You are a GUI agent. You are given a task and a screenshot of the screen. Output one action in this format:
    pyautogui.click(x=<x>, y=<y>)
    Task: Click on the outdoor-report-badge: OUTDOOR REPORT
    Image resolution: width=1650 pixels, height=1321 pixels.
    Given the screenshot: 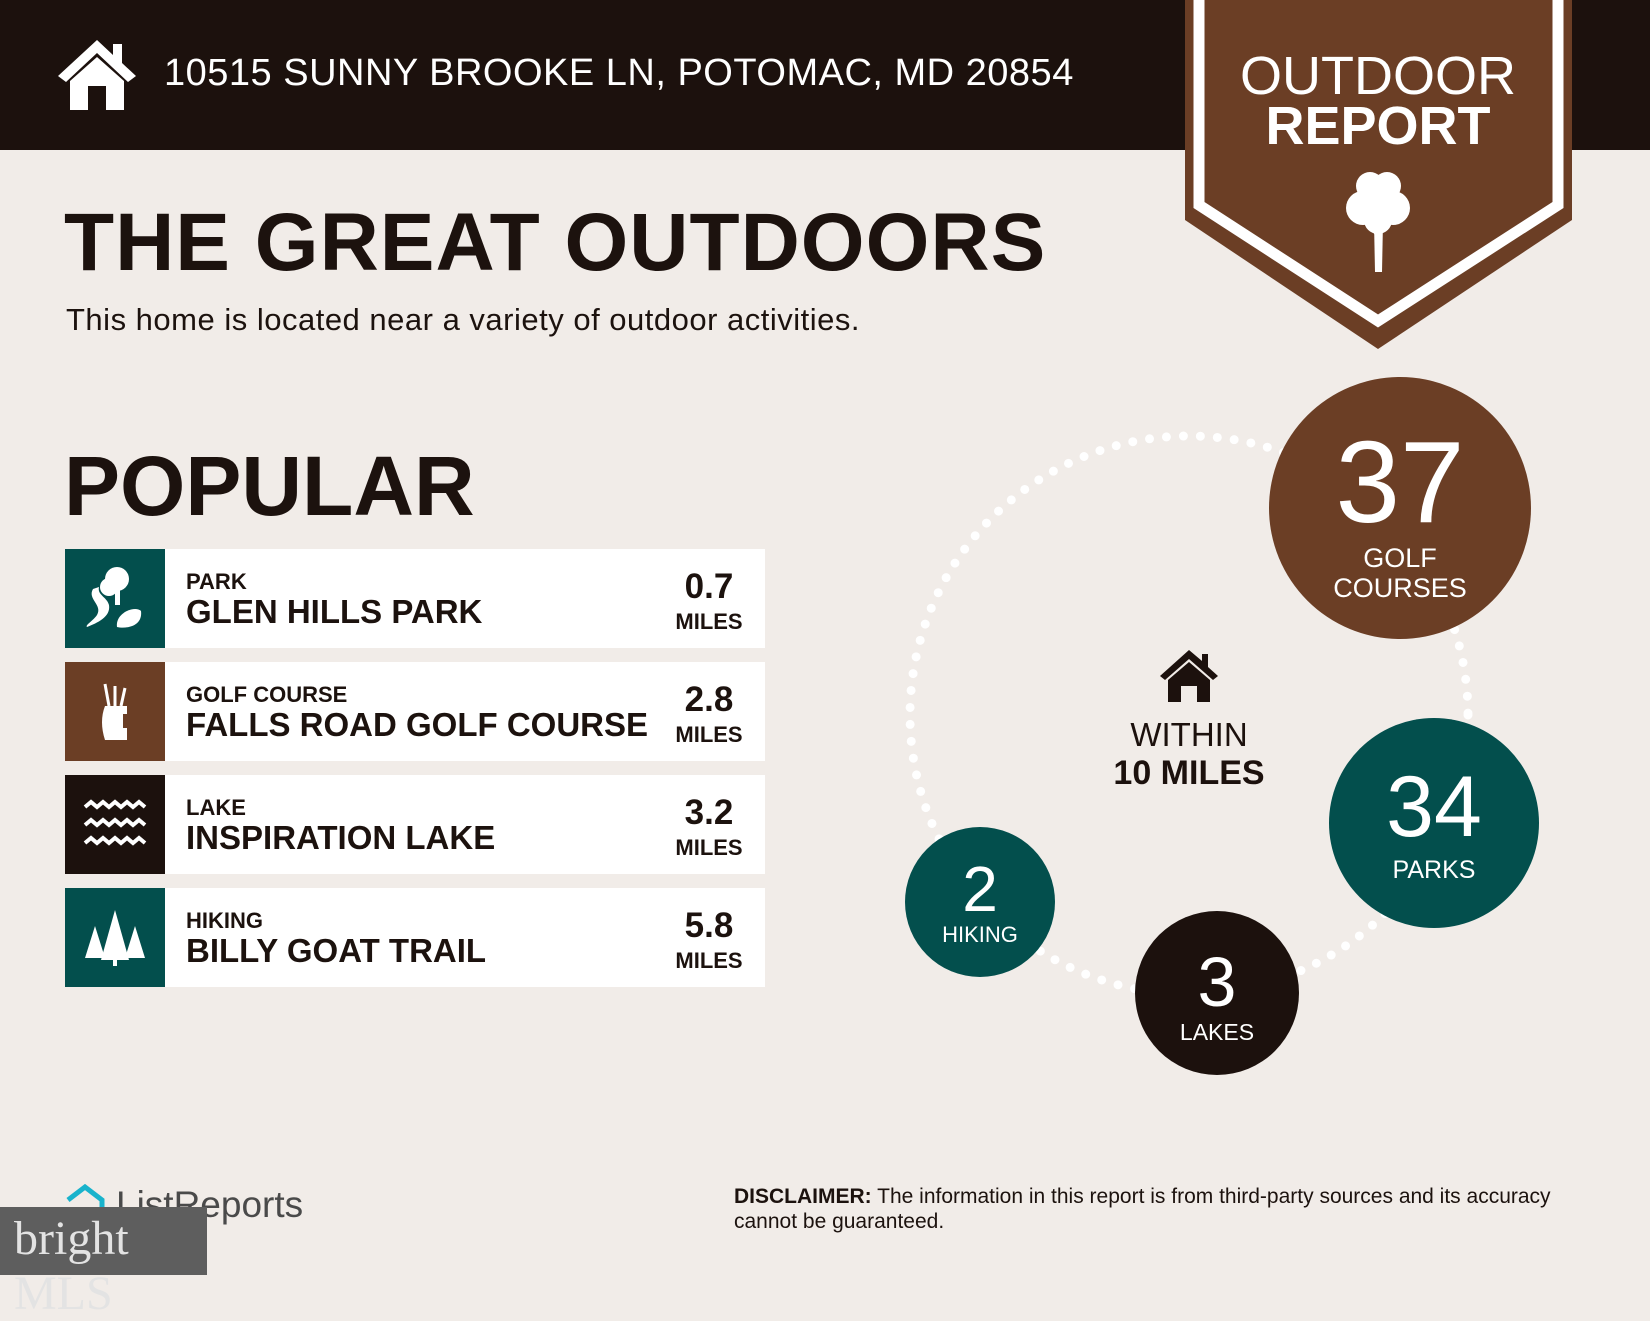 What is the action you would take?
    pyautogui.click(x=1378, y=174)
    